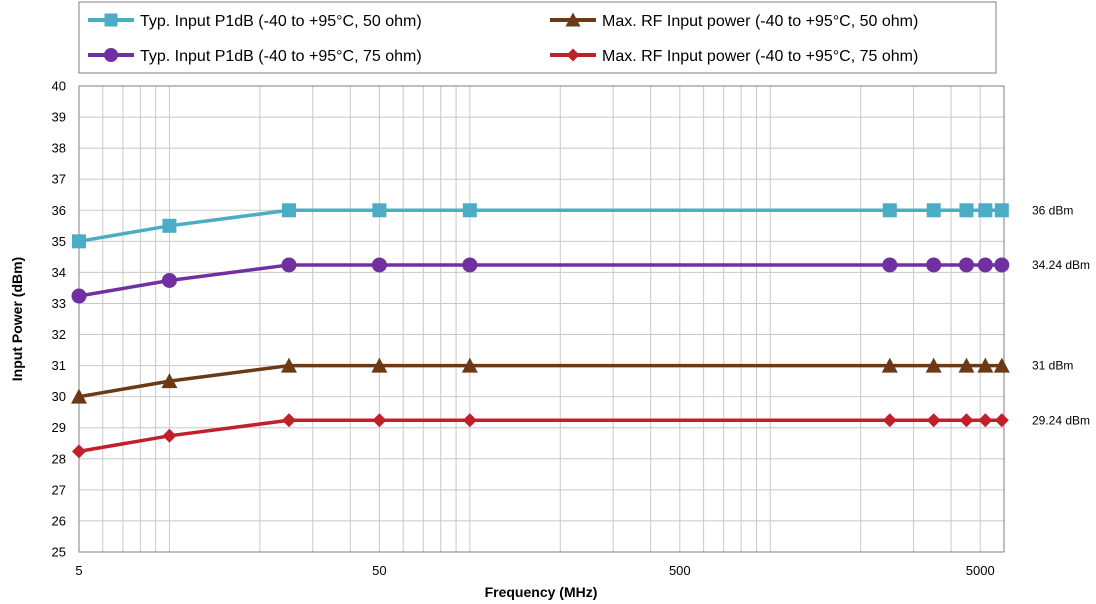 The width and height of the screenshot is (1096, 604). Describe the element at coordinates (281, 21) in the screenshot. I see `legend-label: Typ. Input P1dB (-40 to +95°C, 50 ohm)` at that location.